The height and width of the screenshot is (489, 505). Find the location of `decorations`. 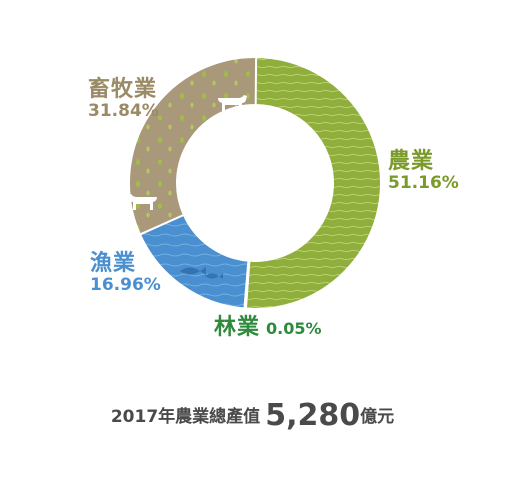

decorations is located at coordinates (187, 187).